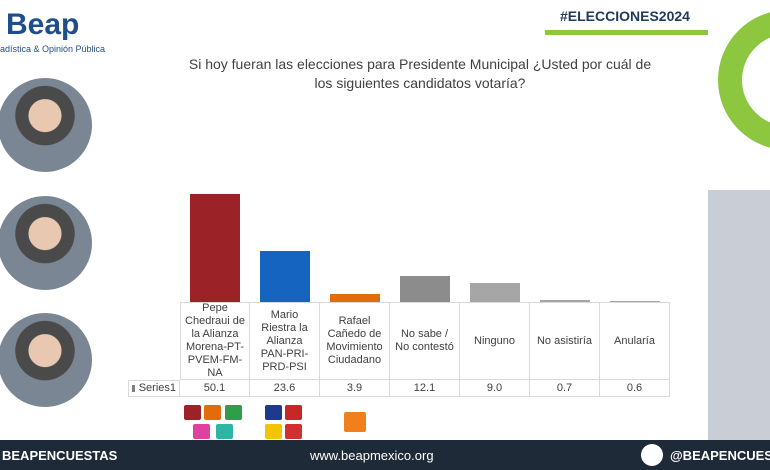 This screenshot has height=470, width=770. Describe the element at coordinates (355, 341) in the screenshot. I see `category-label: Rafael Cañedo de Movimiento Ciudadano` at that location.